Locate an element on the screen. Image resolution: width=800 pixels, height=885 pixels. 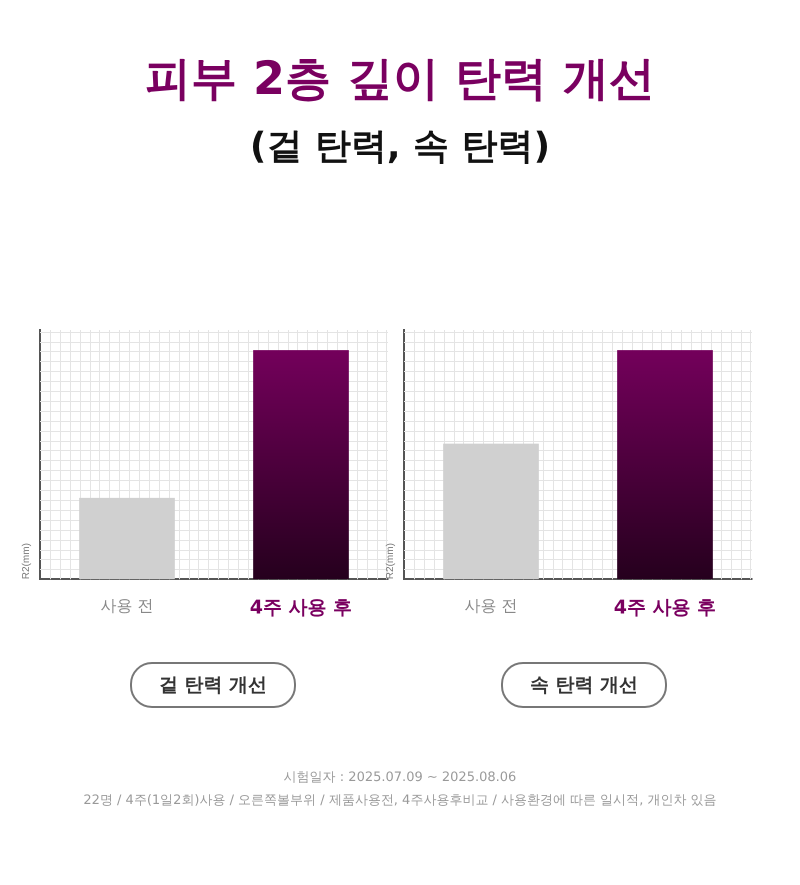
chart-title: 피부 2층 깊이 탄력 개선 is located at coordinates (400, 78).